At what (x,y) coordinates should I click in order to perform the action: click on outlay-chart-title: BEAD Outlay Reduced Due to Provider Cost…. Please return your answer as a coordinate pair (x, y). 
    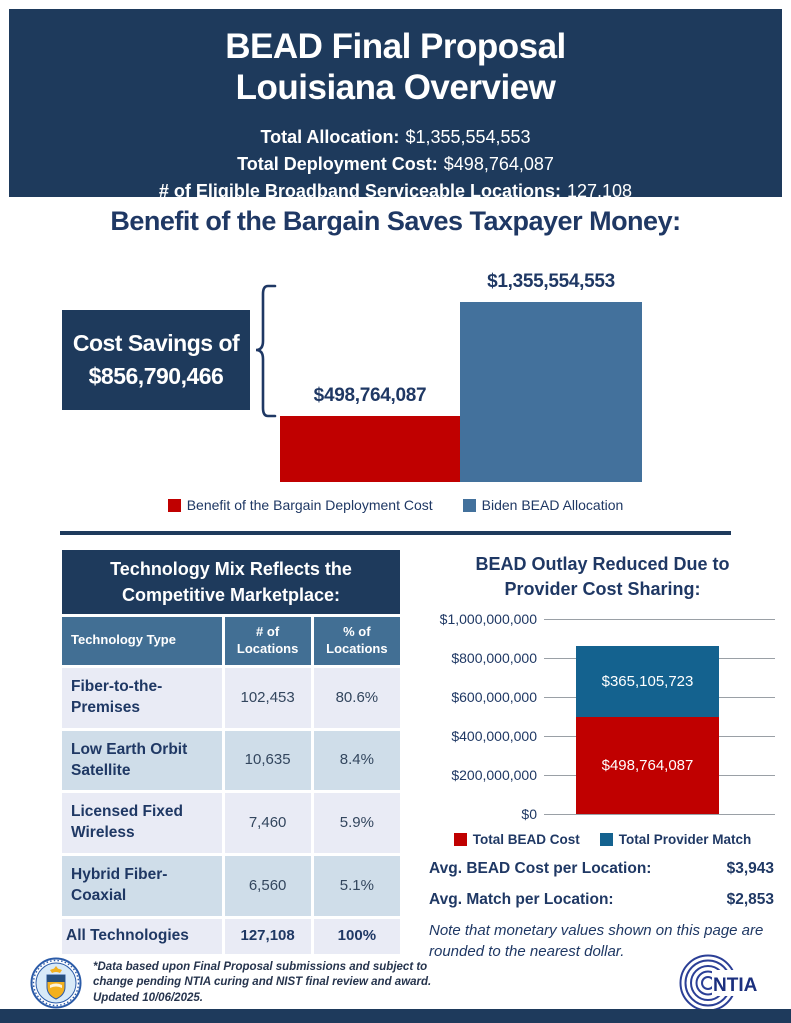
    Looking at the image, I should click on (602, 577).